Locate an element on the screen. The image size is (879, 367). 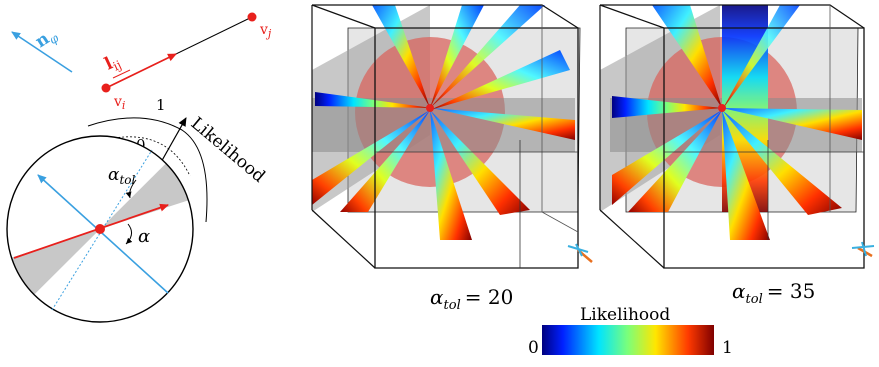
colorbar-gradient is located at coordinates (628, 340).